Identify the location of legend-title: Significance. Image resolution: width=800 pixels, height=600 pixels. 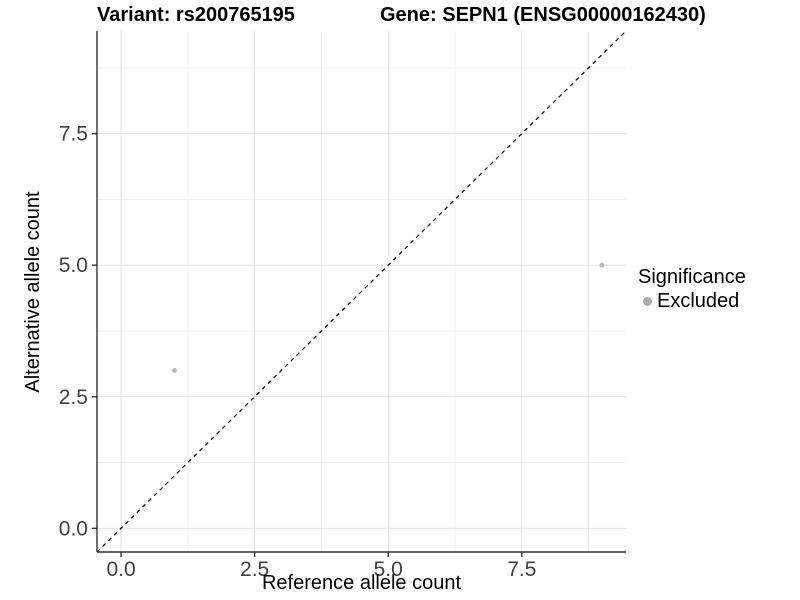
(692, 277).